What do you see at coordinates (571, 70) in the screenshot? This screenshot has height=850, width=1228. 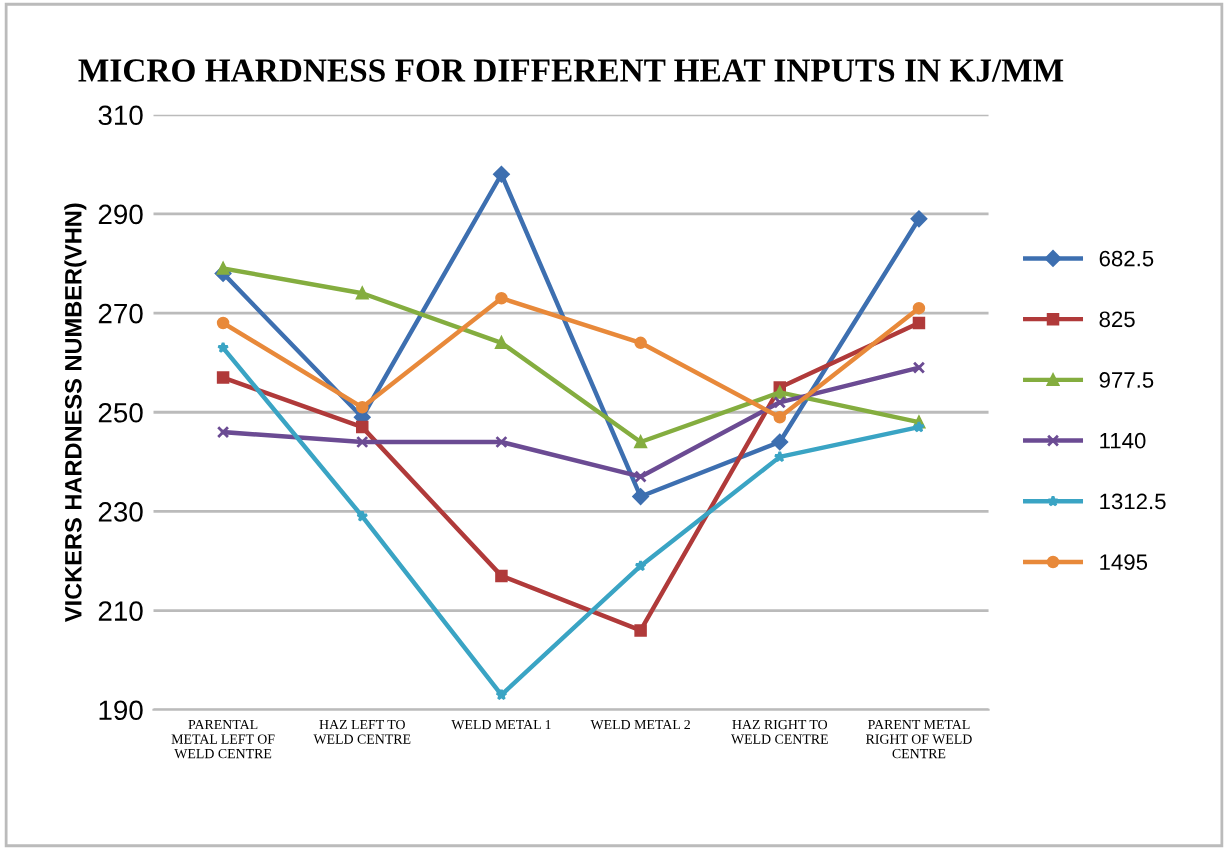 I see `chart-title: MICRO HARDNESS FOR DIFFERENT HEAT INPUTS IN KJ/MM` at bounding box center [571, 70].